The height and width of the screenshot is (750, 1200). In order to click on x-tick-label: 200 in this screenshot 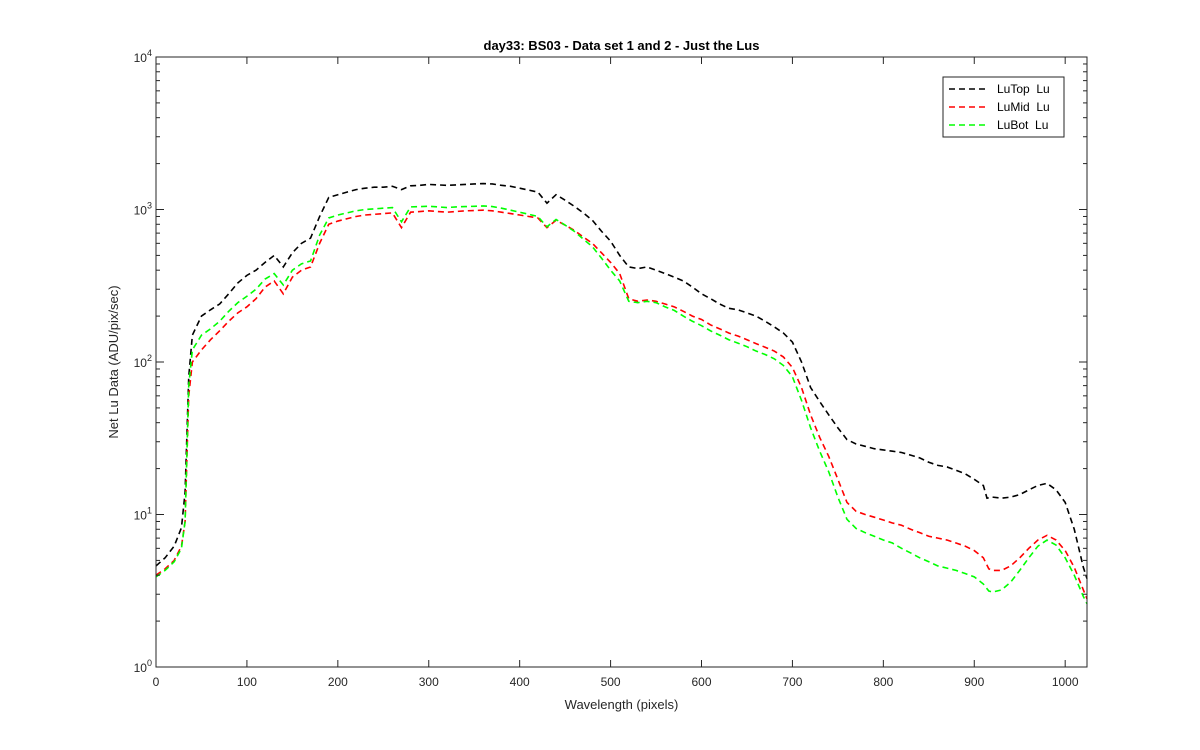, I will do `click(338, 682)`.